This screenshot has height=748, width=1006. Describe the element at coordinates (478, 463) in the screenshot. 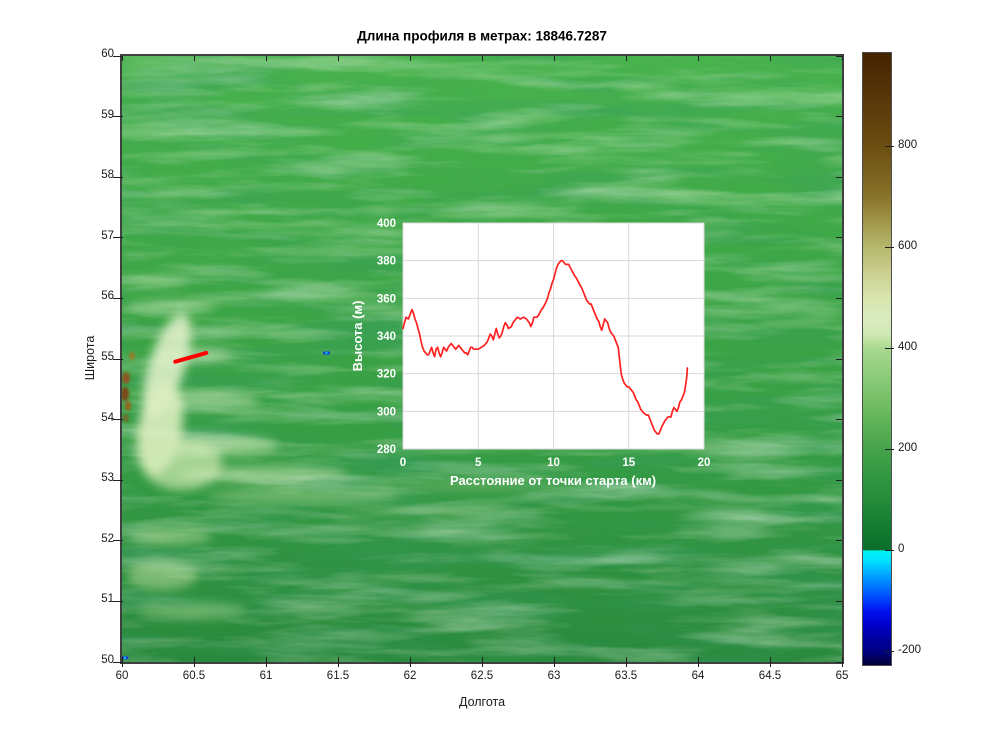

I see `inset-x-tick-label: 5` at that location.